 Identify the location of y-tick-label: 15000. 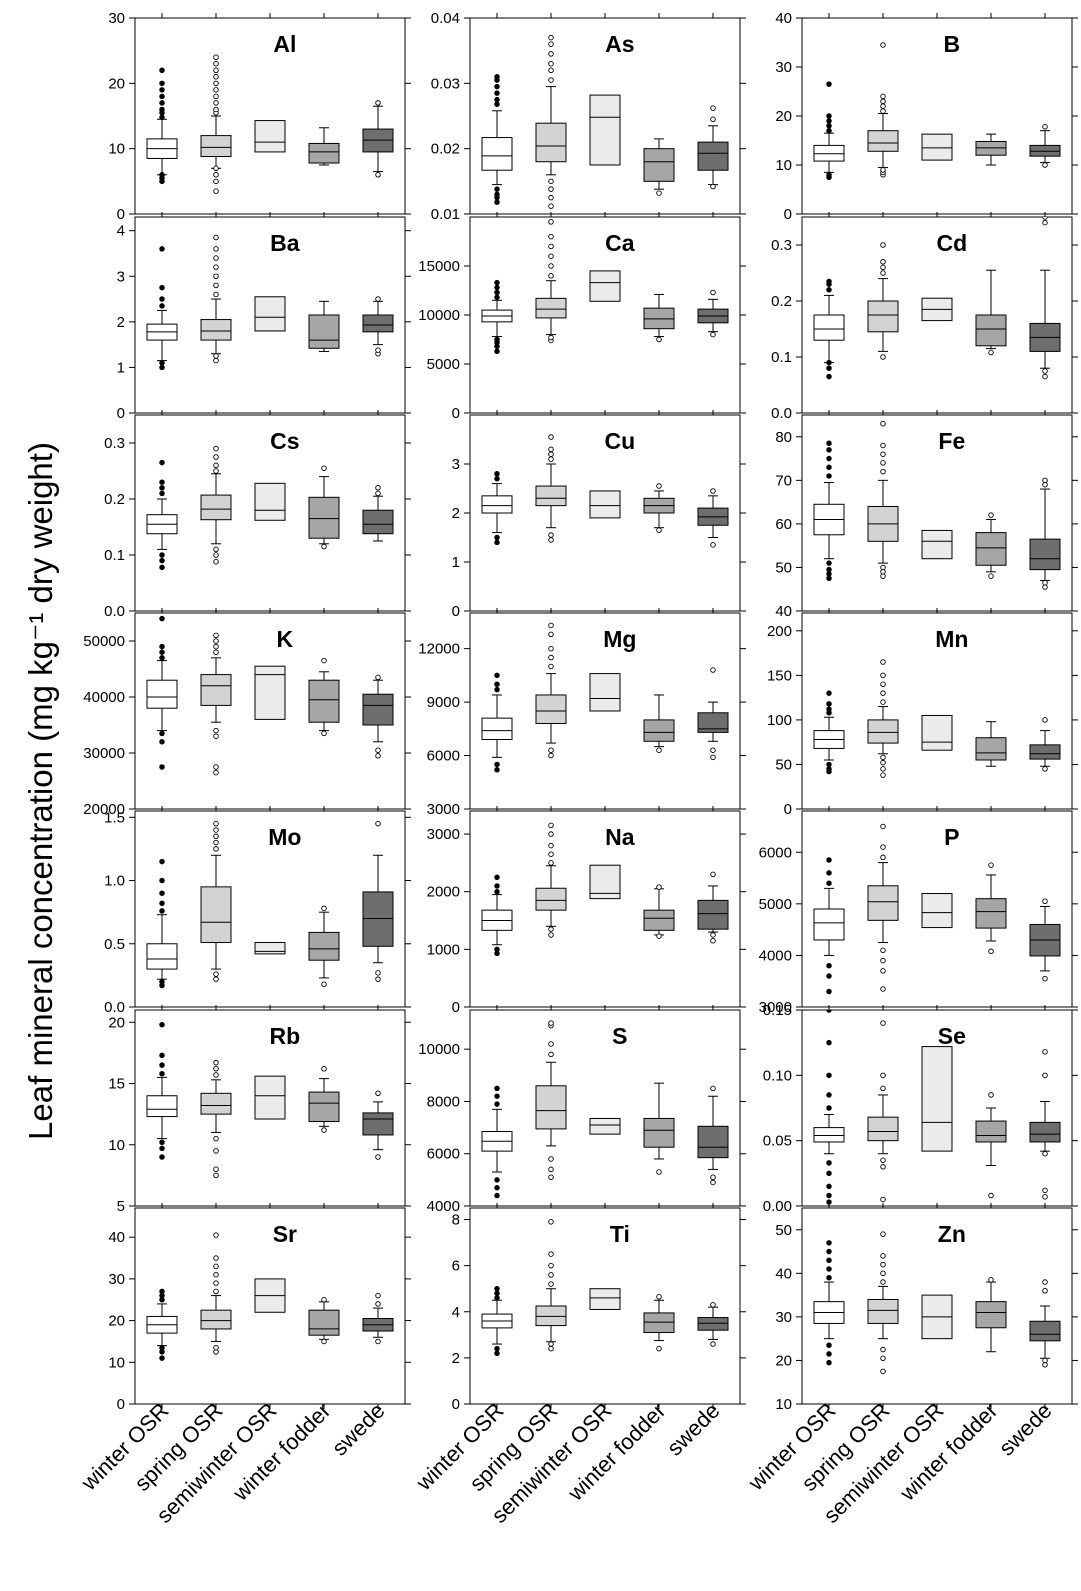
(439, 266).